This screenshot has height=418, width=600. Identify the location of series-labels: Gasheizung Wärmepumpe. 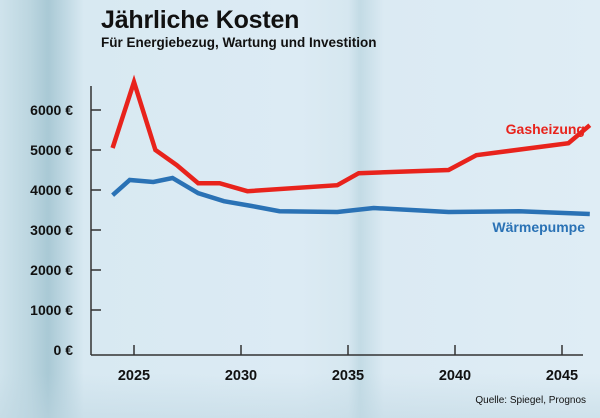
(538, 178).